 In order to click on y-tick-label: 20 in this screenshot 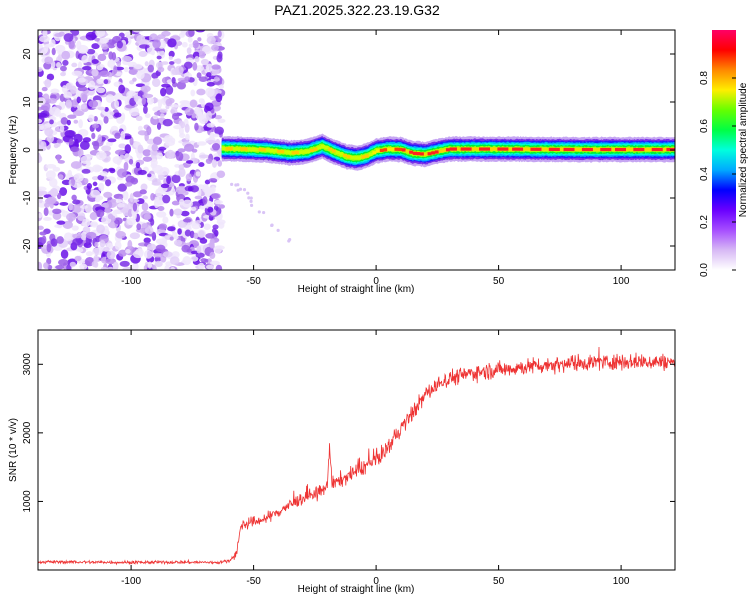, I will do `click(27, 54)`.